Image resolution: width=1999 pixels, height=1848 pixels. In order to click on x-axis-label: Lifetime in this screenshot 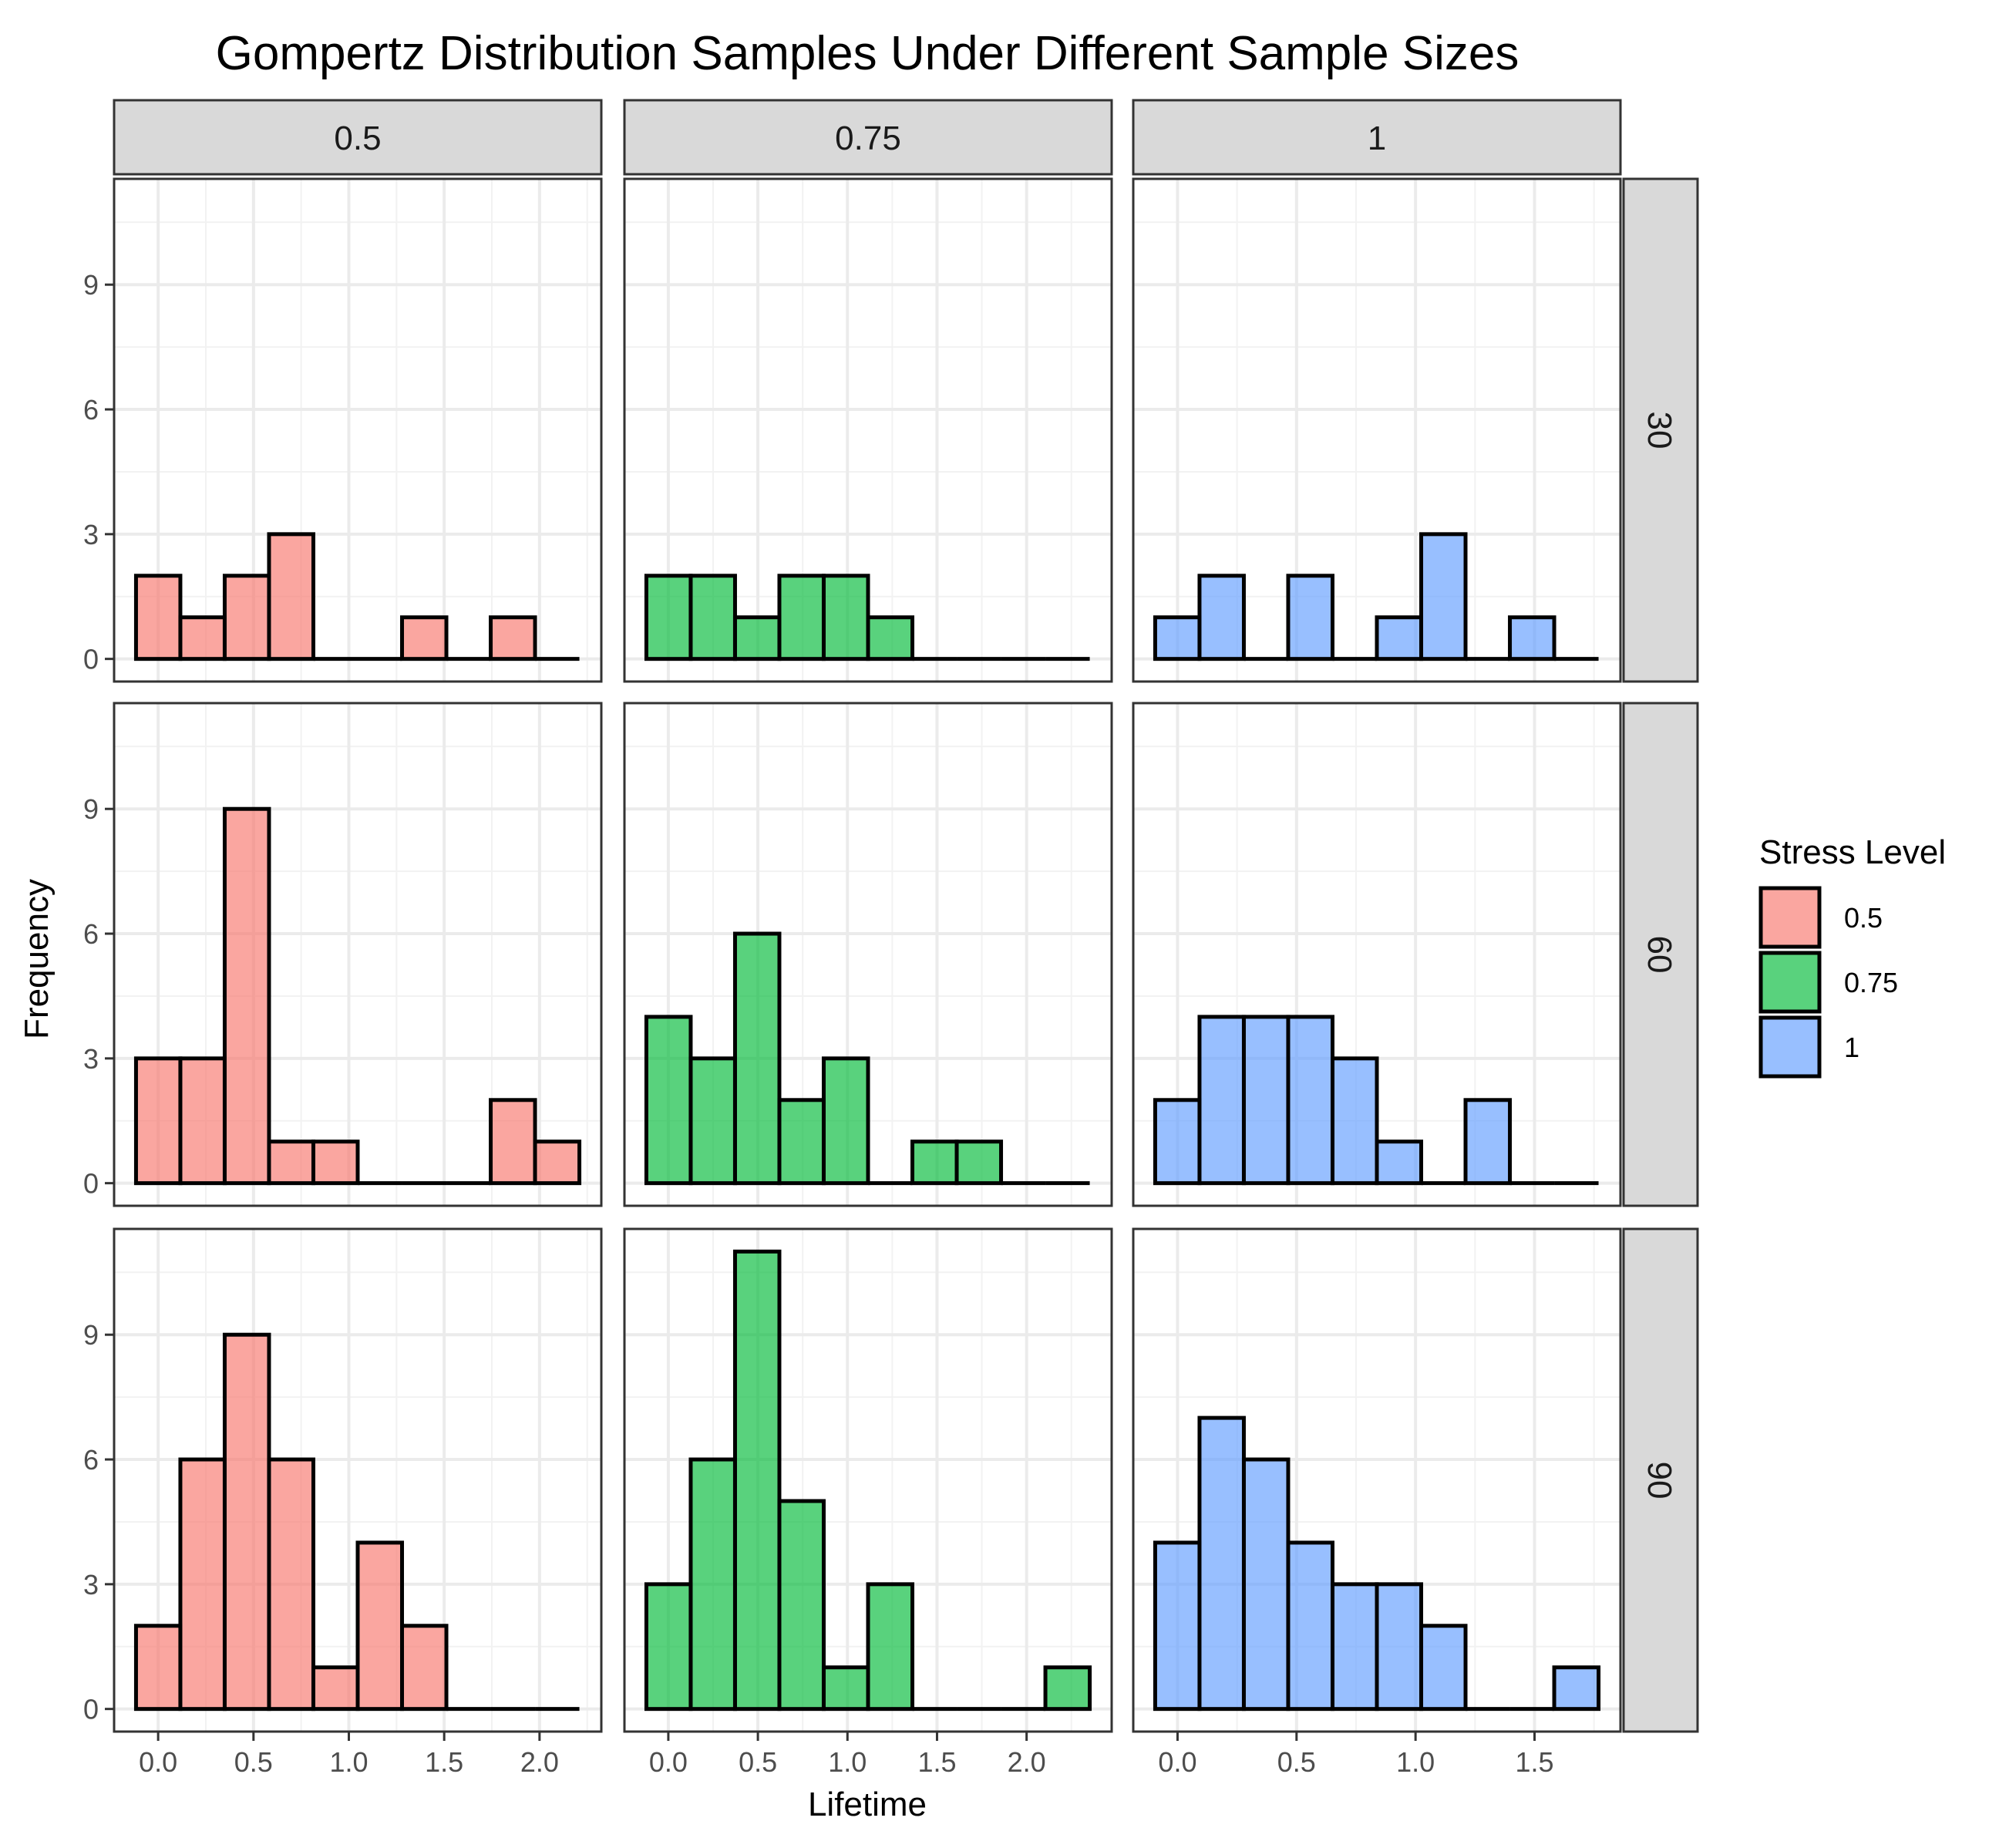, I will do `click(867, 1804)`.